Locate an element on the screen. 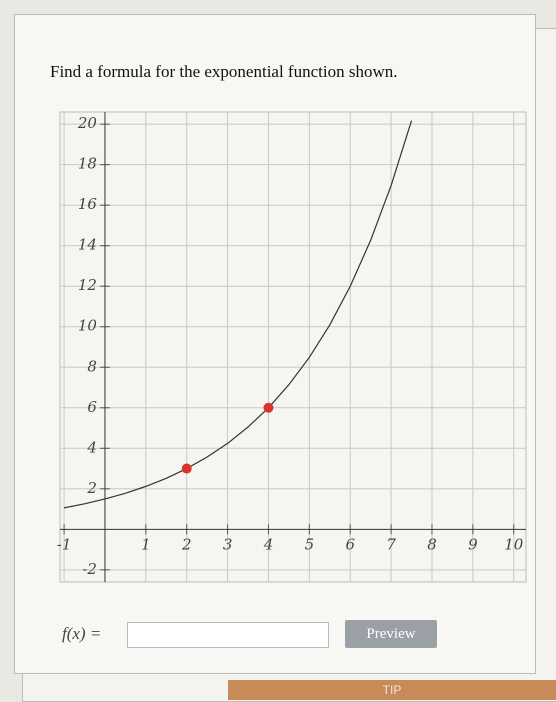 The image size is (556, 702). x-tick-label: 9 is located at coordinates (473, 544).